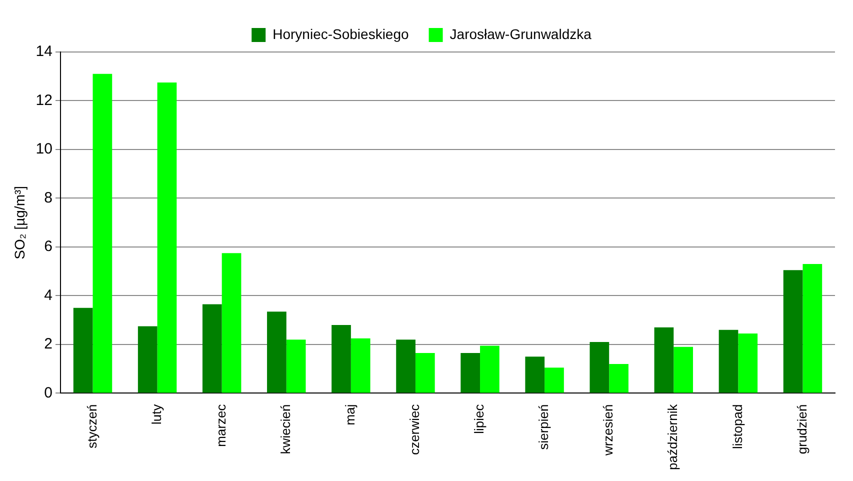 The image size is (853, 481). Describe the element at coordinates (48, 295) in the screenshot. I see `y-tick-label: 4` at that location.